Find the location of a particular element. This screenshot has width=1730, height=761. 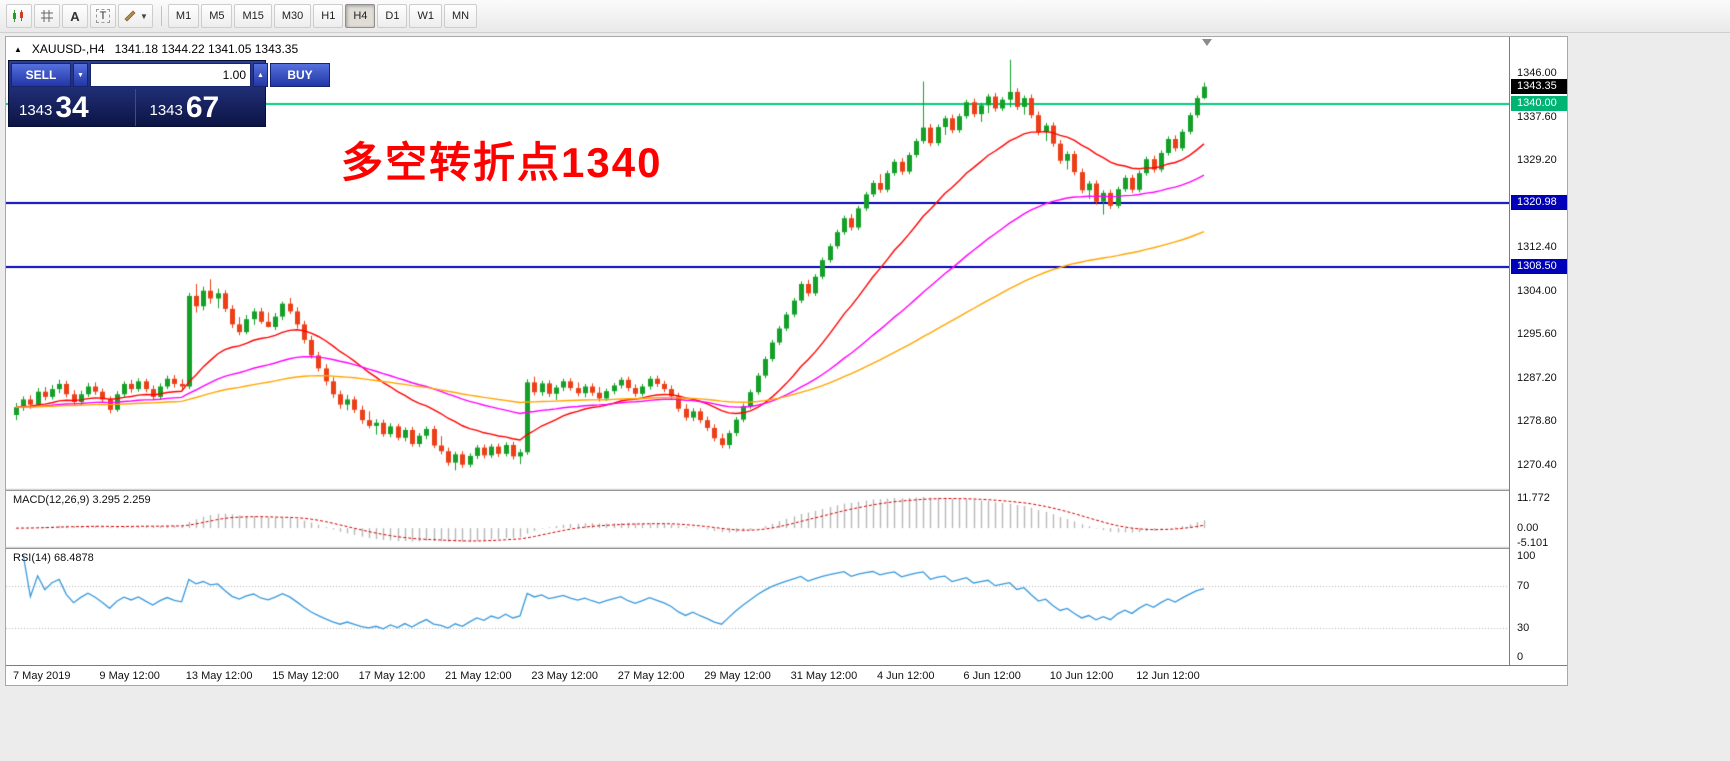

macd-pane: MACD(12,26,9) 3.295 2.259 is located at coordinates (757, 518).